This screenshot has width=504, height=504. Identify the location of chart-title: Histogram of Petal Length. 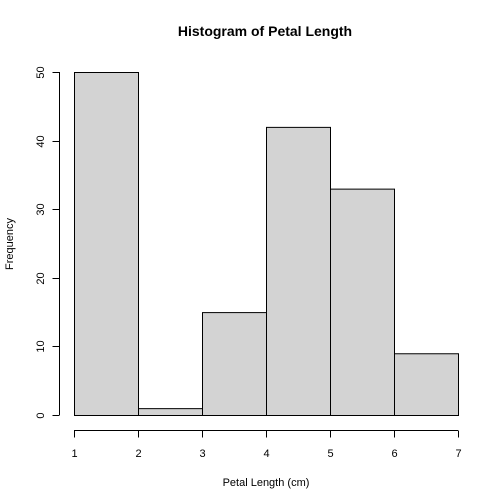
(265, 31).